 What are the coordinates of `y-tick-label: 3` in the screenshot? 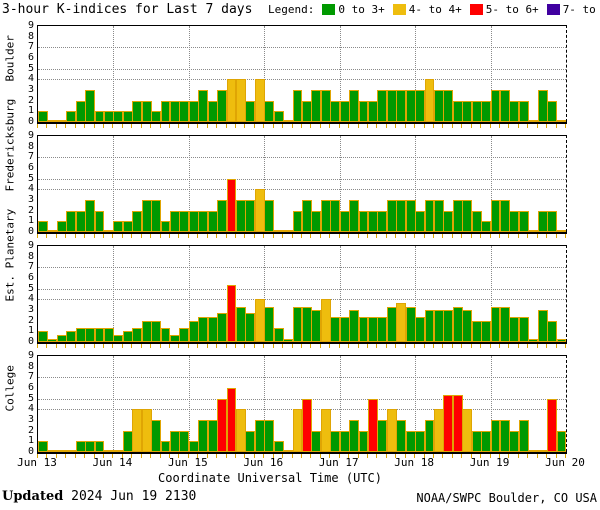 It's located at (30, 89).